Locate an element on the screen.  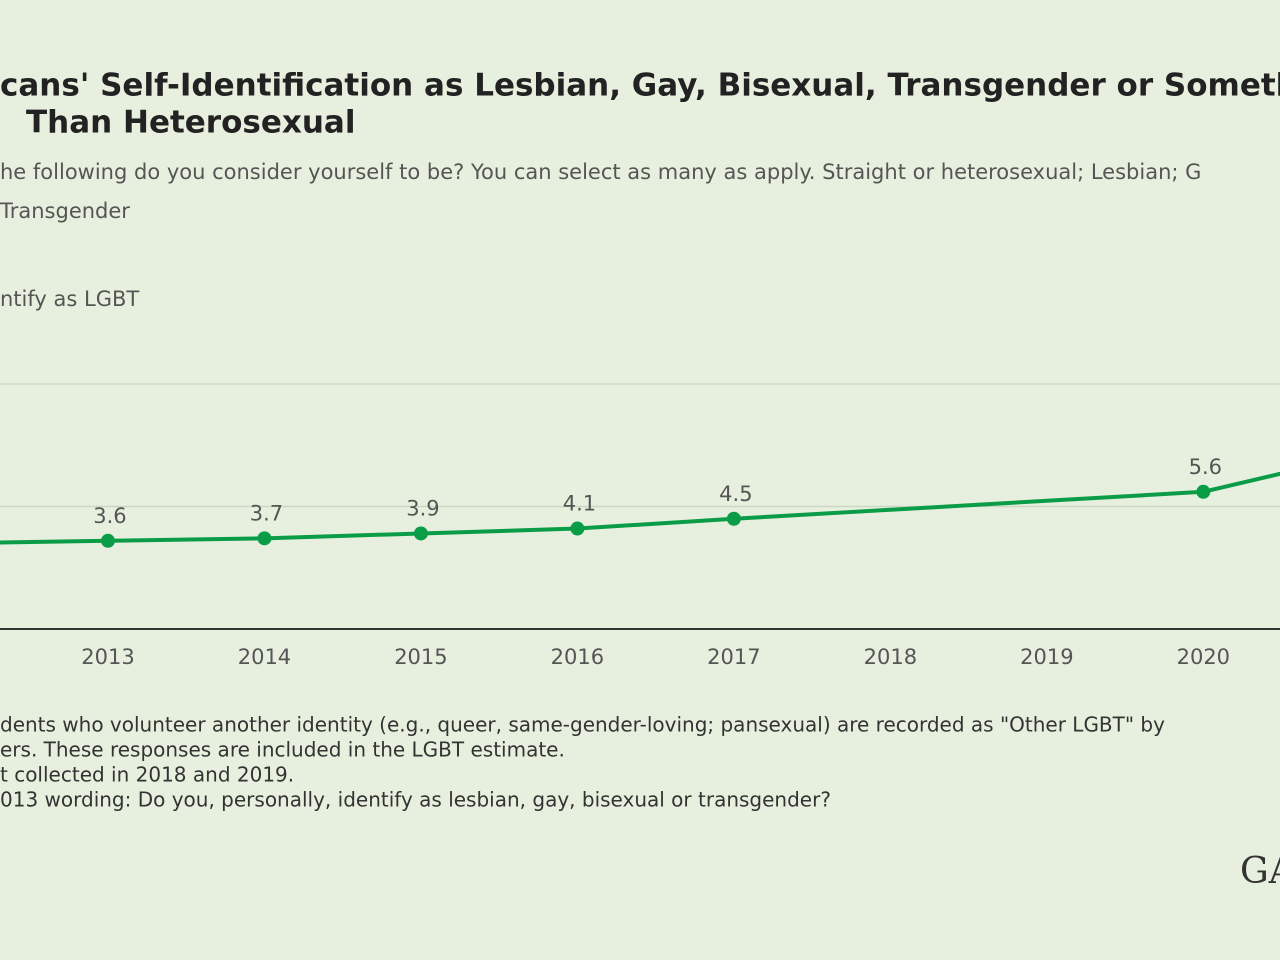
data-label: 4.1 is located at coordinates (579, 504).